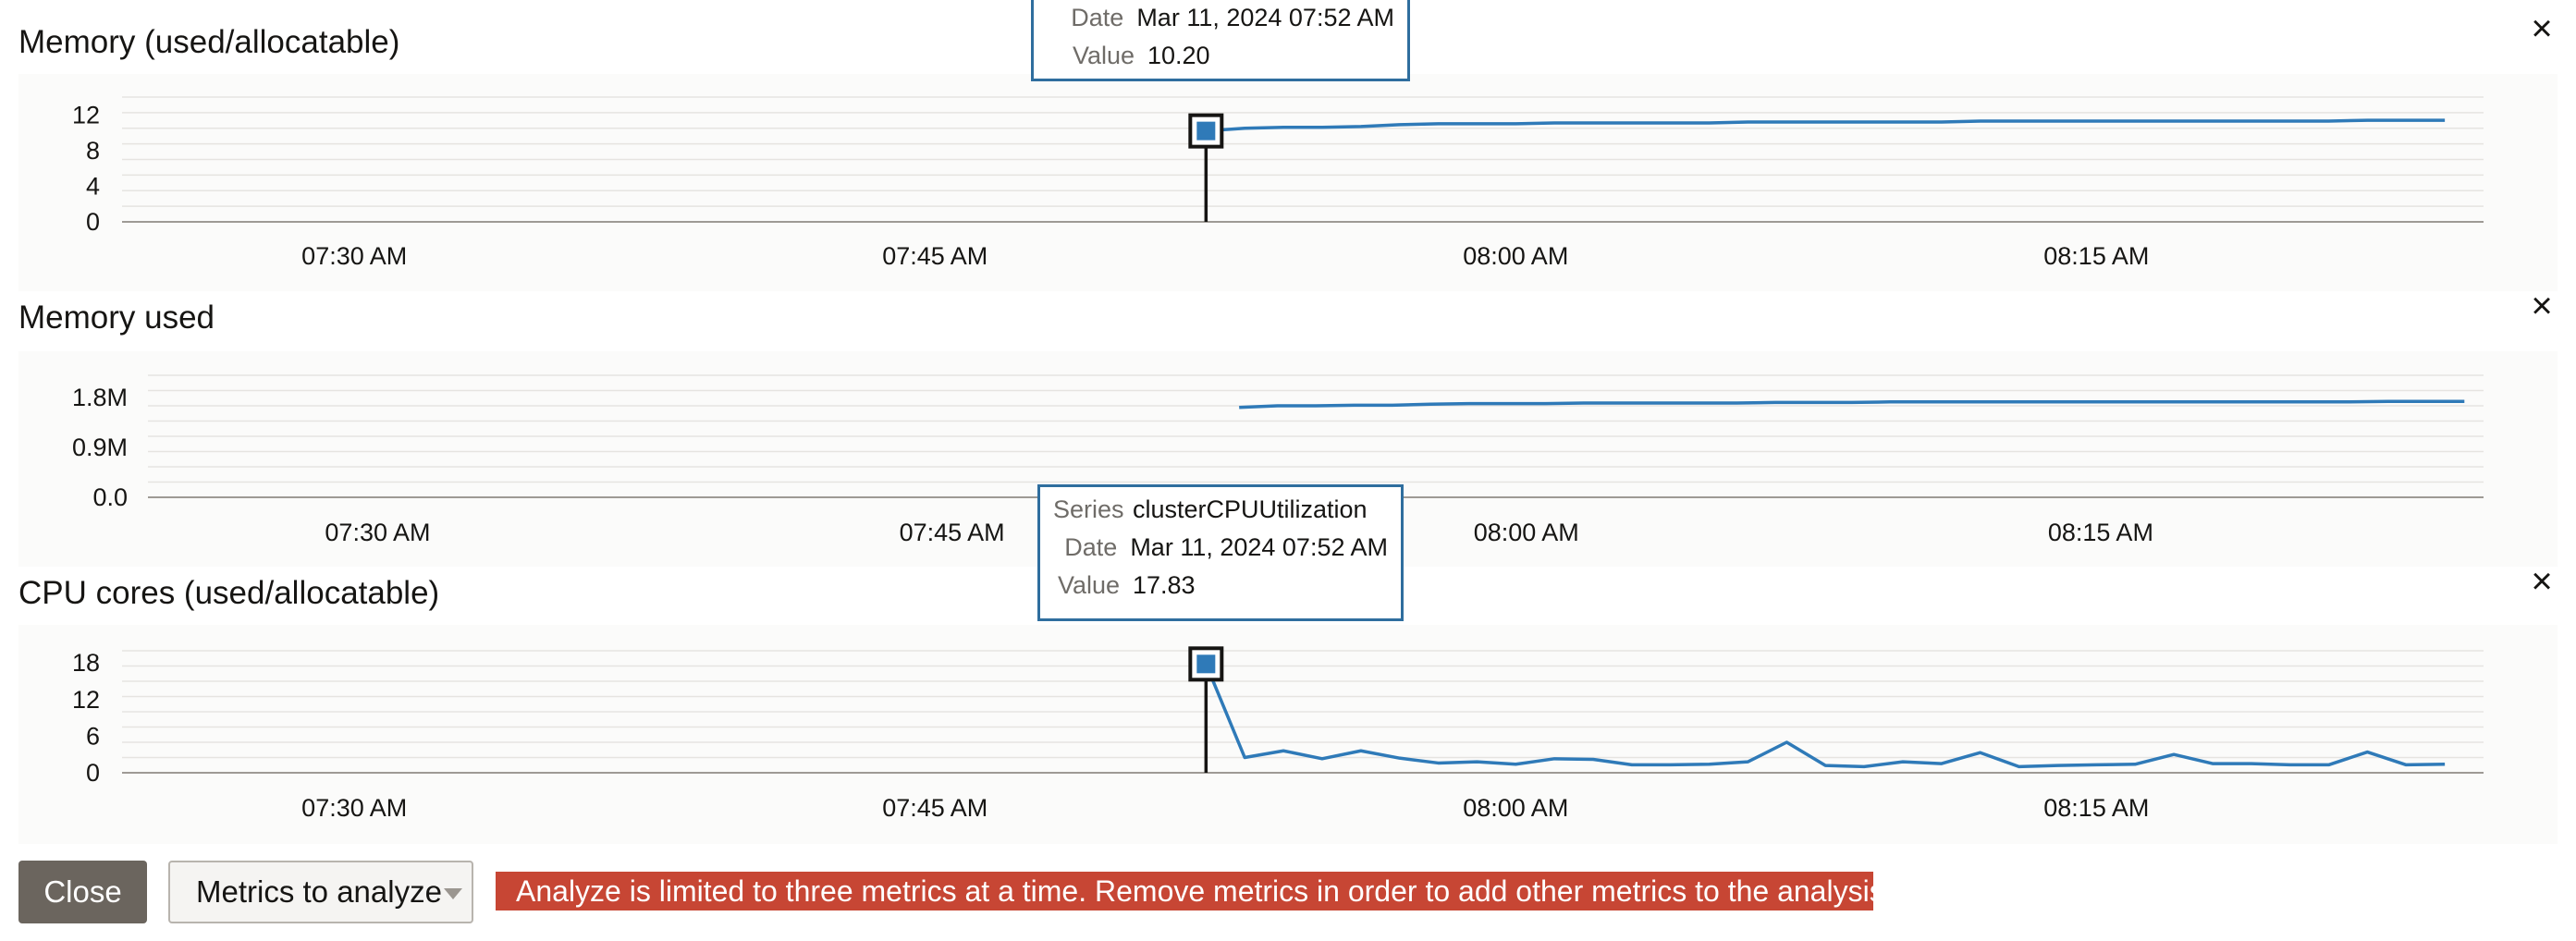 The width and height of the screenshot is (2576, 941). What do you see at coordinates (93, 186) in the screenshot?
I see `y-tick-label: 4` at bounding box center [93, 186].